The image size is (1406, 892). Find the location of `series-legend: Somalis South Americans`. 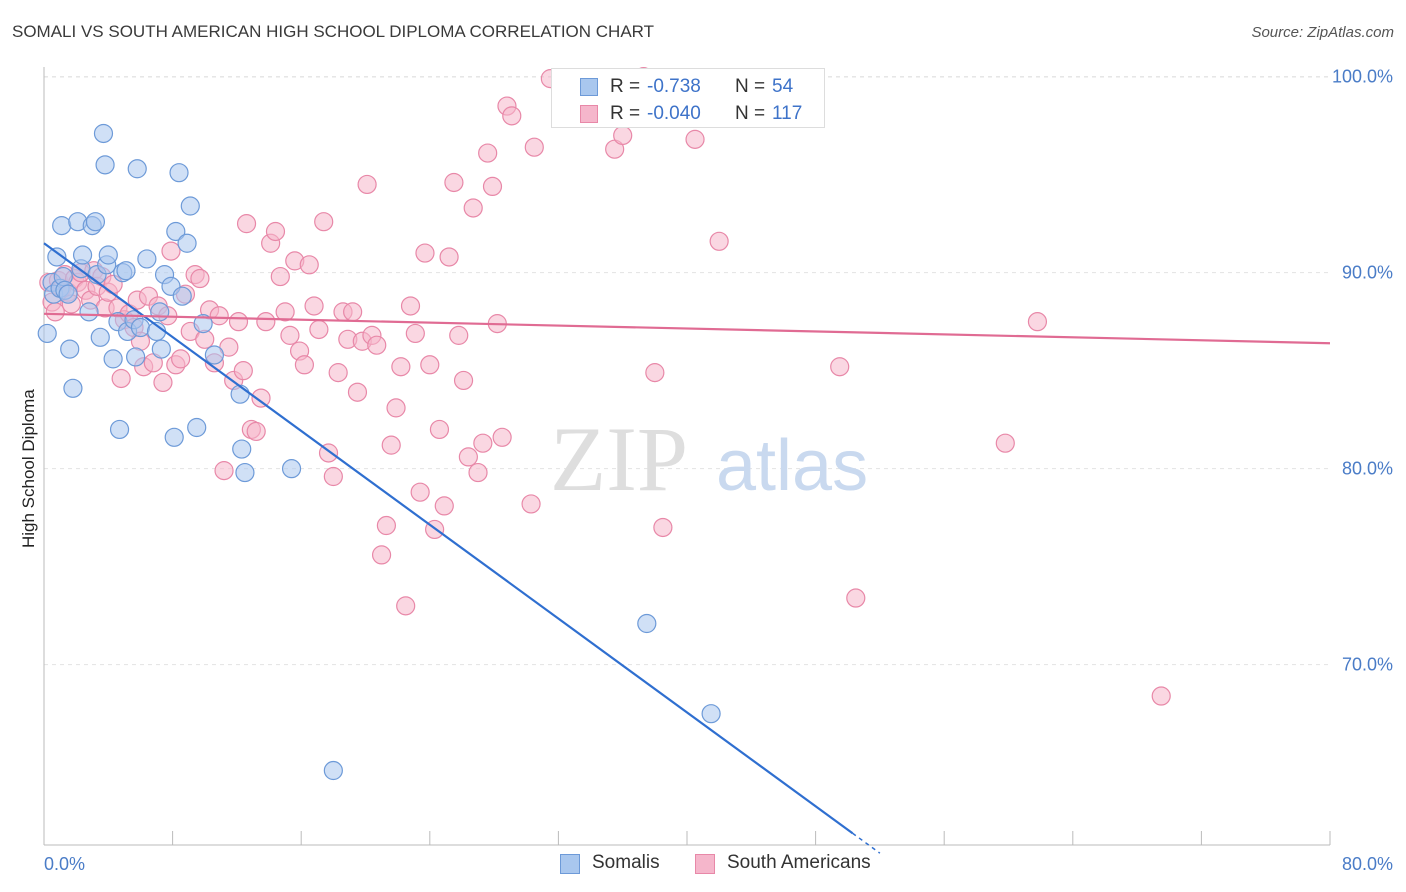

series-legend: Somalis South Americans is located at coordinates (703, 865).